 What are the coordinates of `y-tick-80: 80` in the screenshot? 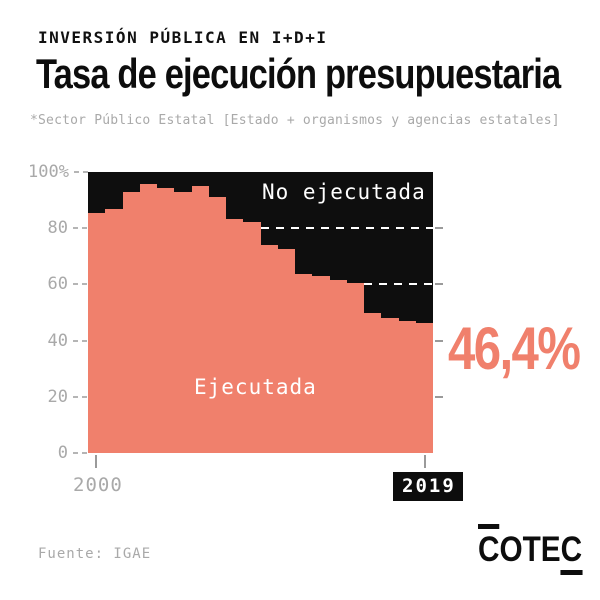 It's located at (58, 228).